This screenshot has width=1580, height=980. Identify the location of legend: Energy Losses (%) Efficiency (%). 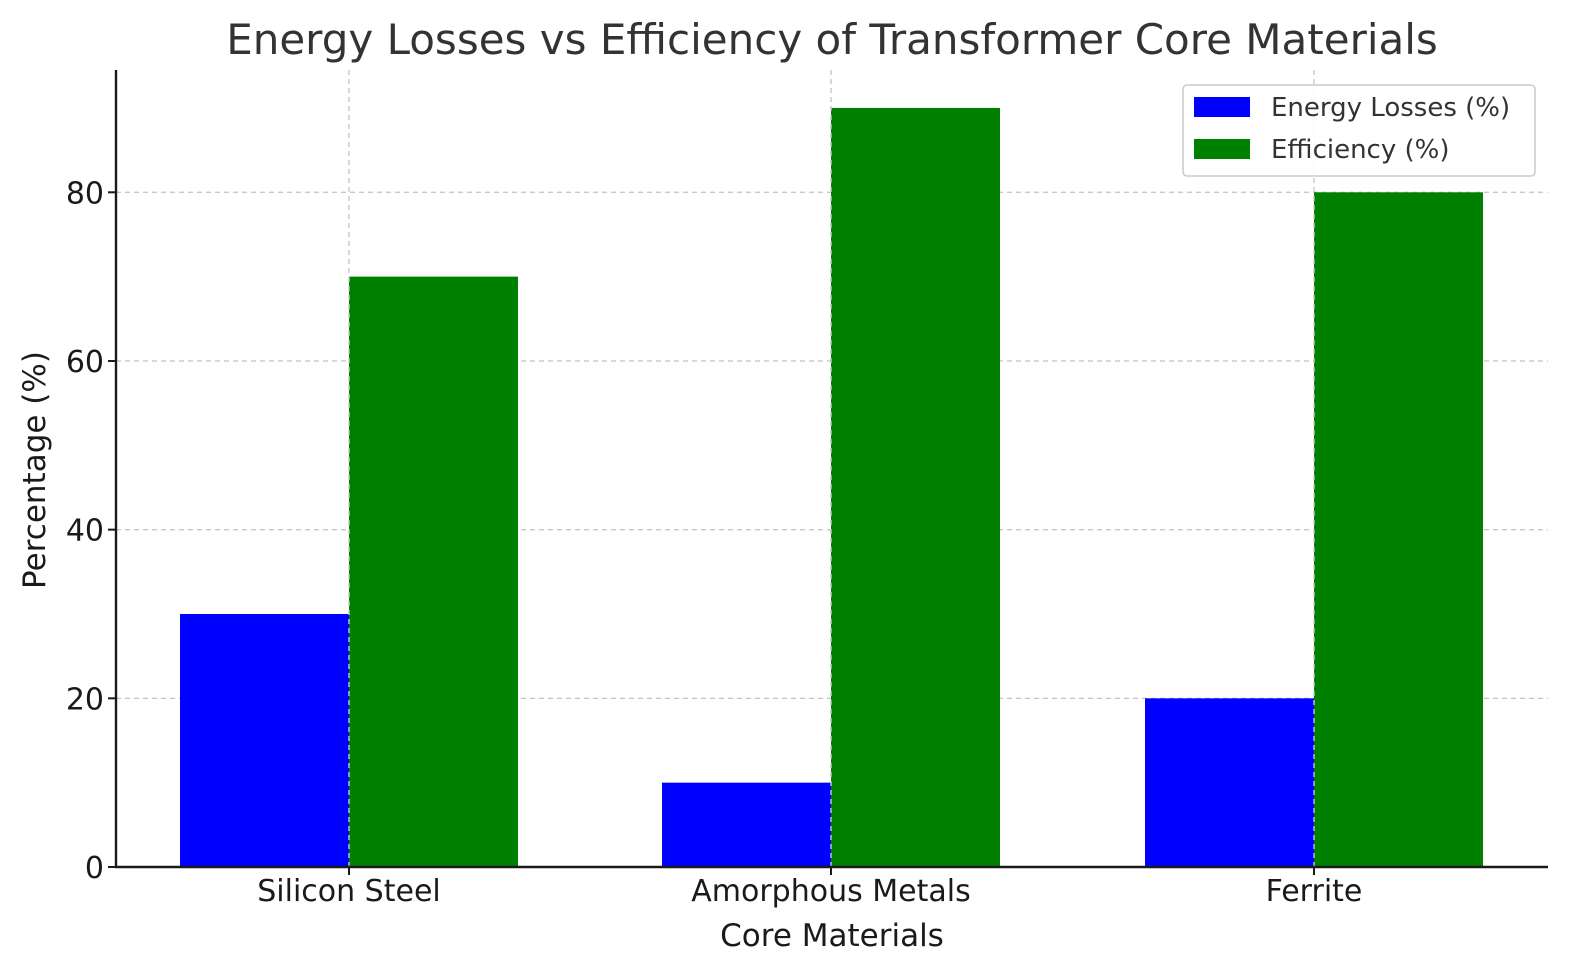
(1359, 130).